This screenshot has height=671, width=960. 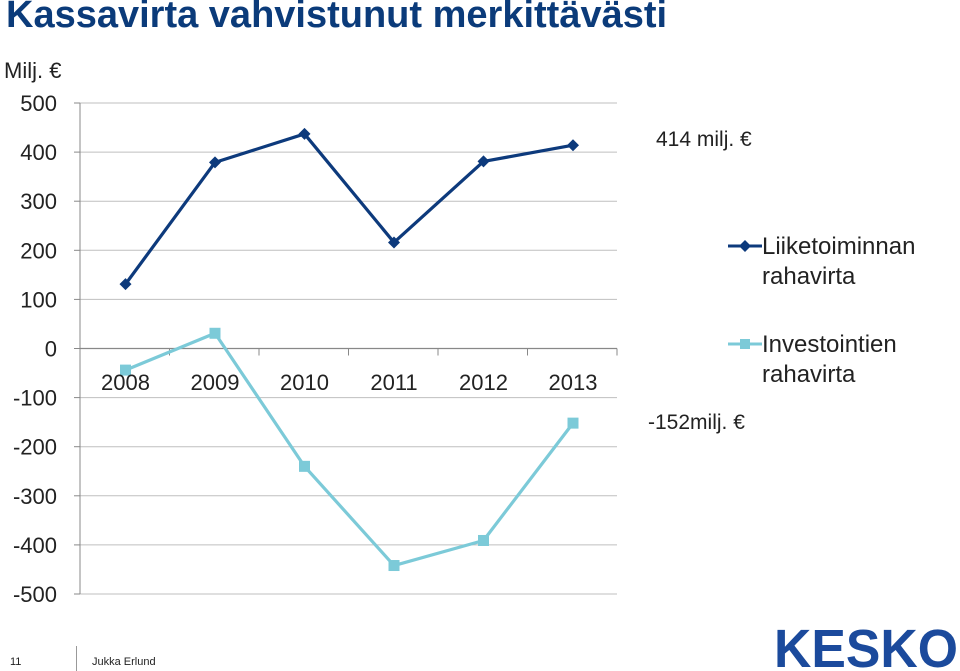 I want to click on legend-label-investing: Investointien rahavirta, so click(x=829, y=359).